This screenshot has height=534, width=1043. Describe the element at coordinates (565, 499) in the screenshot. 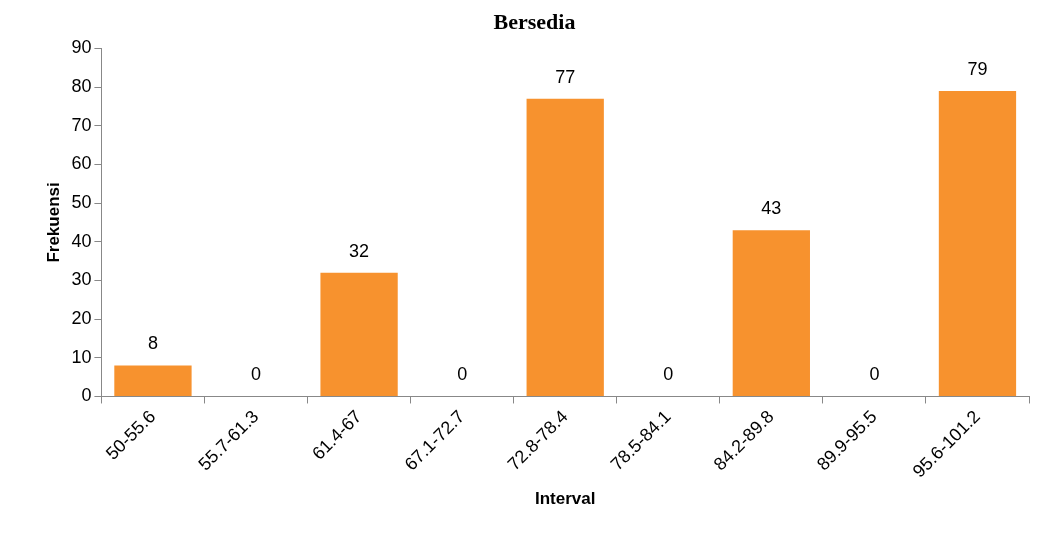

I see `x-axis-title: Interval` at that location.